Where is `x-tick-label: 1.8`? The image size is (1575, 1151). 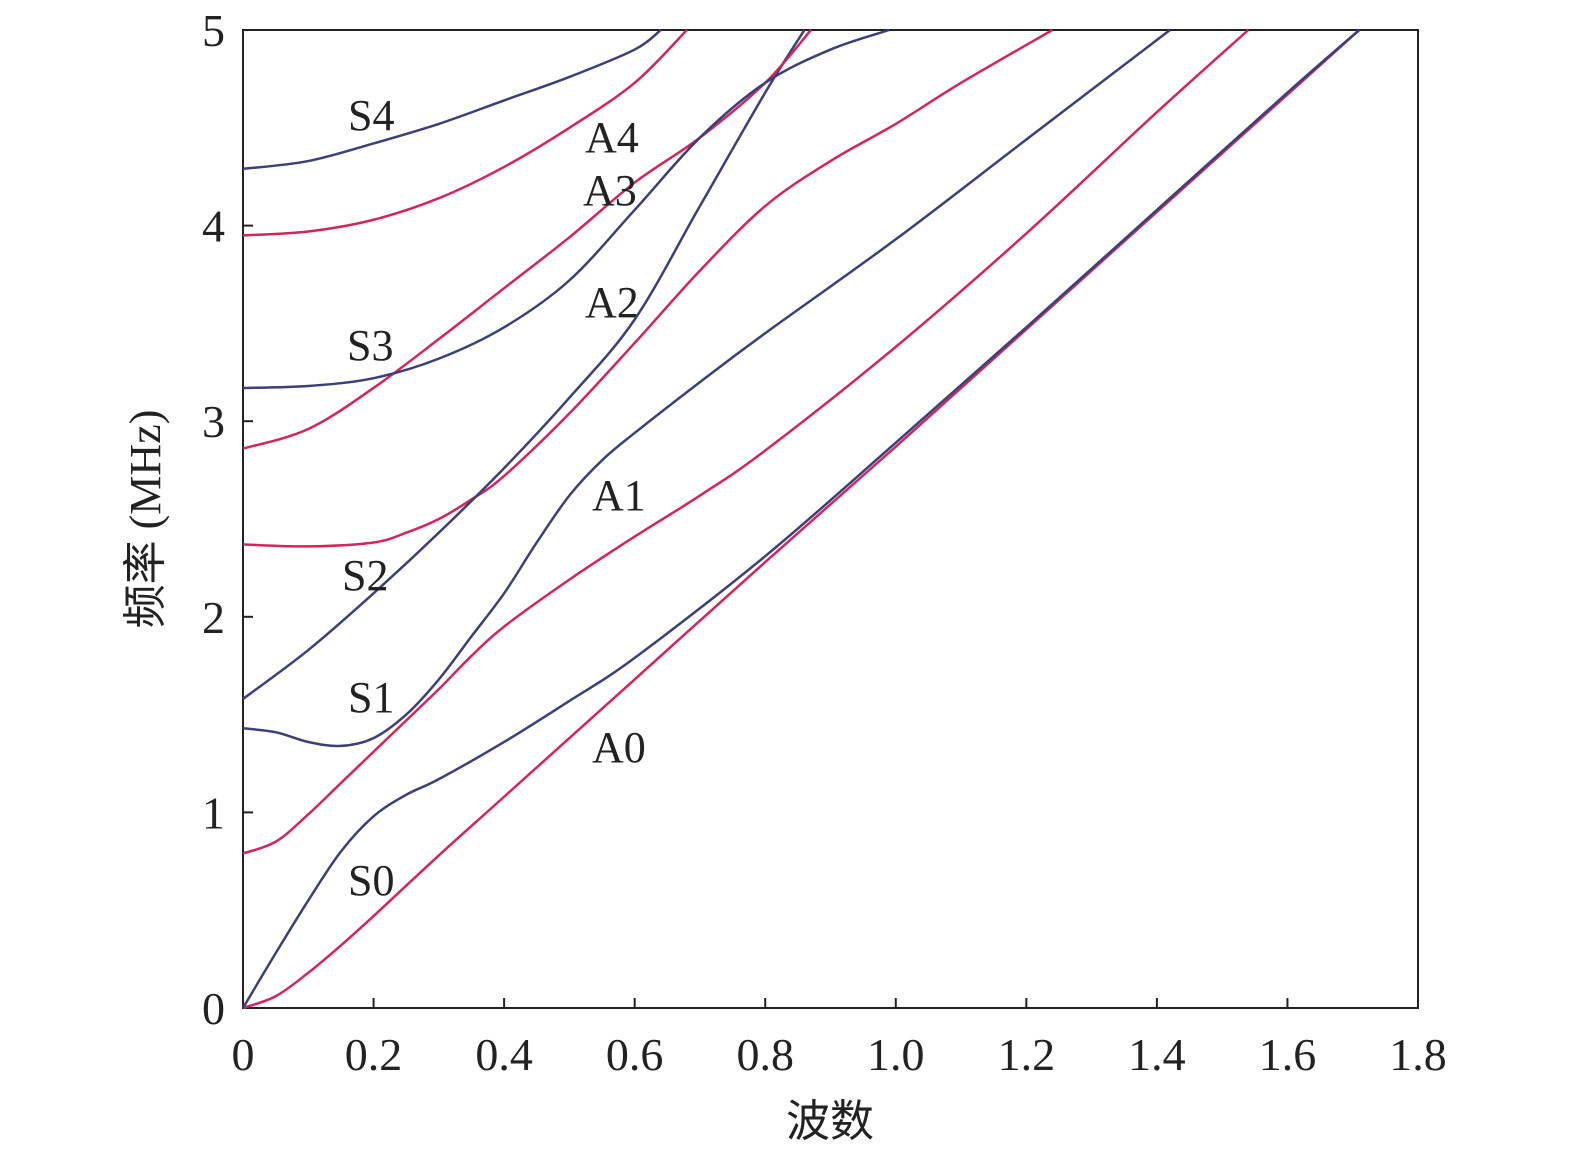 x-tick-label: 1.8 is located at coordinates (1418, 1054).